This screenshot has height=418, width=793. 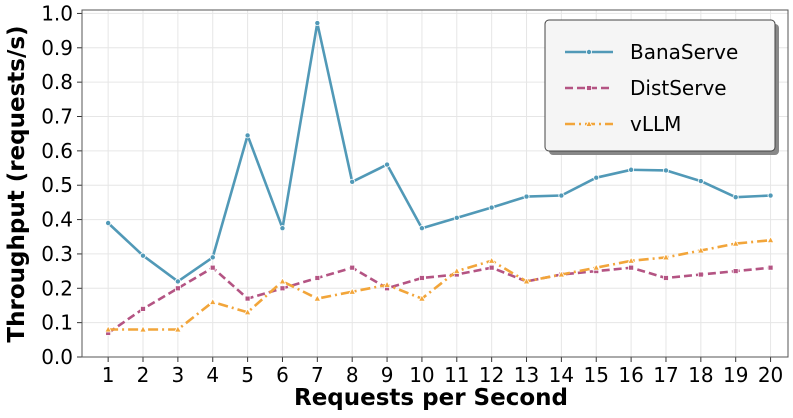 What do you see at coordinates (57, 151) in the screenshot?
I see `y-tick-label: 0.6` at bounding box center [57, 151].